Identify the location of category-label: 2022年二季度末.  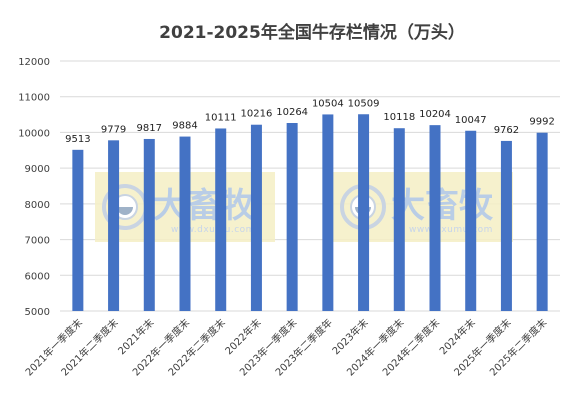
(196, 347).